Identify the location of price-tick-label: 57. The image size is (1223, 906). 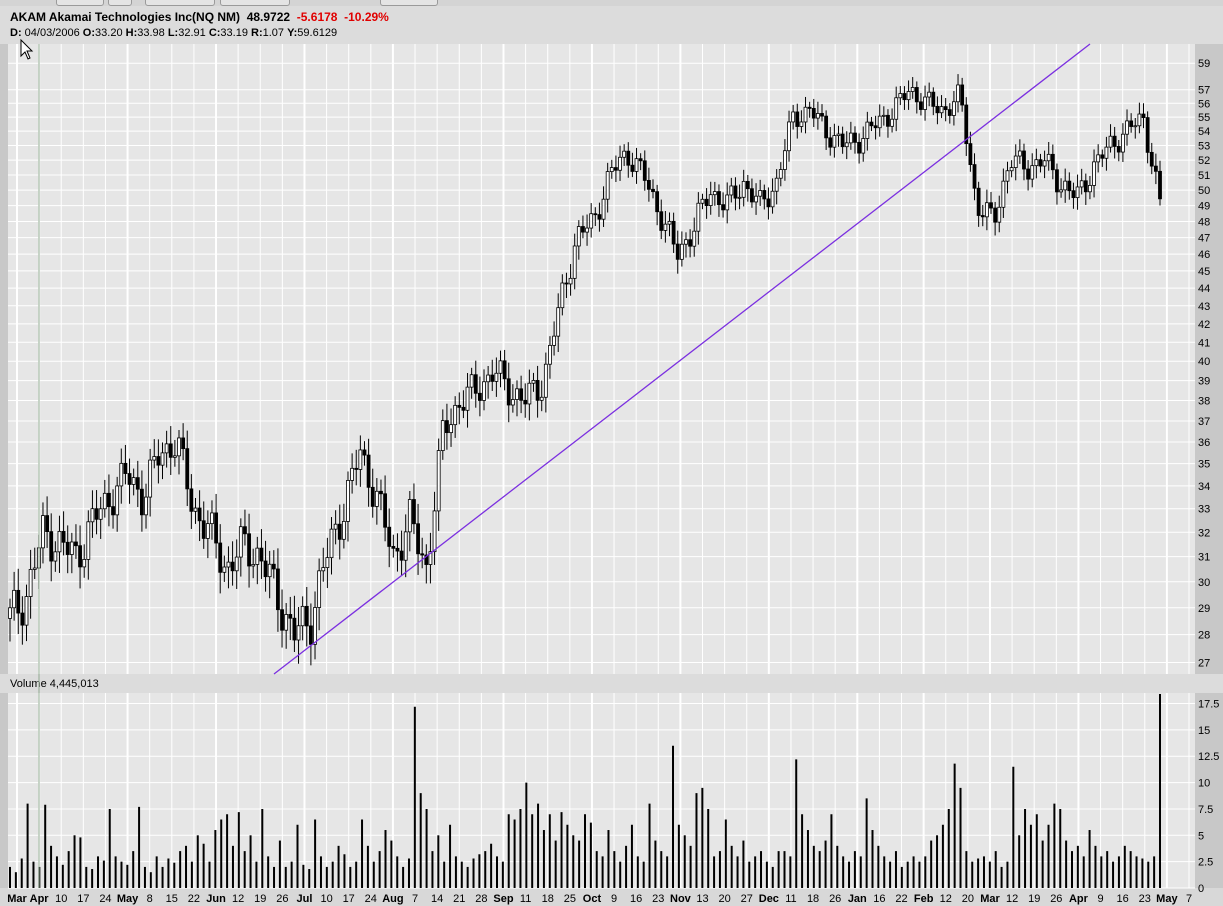
(1204, 91).